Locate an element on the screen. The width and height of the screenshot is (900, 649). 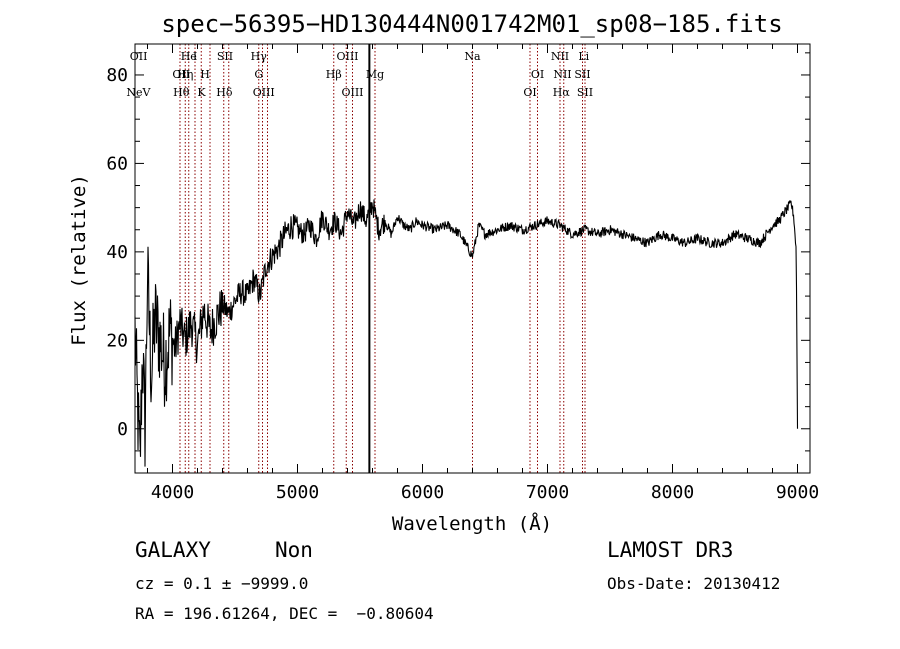
object-class: GALAXY is located at coordinates (173, 550).